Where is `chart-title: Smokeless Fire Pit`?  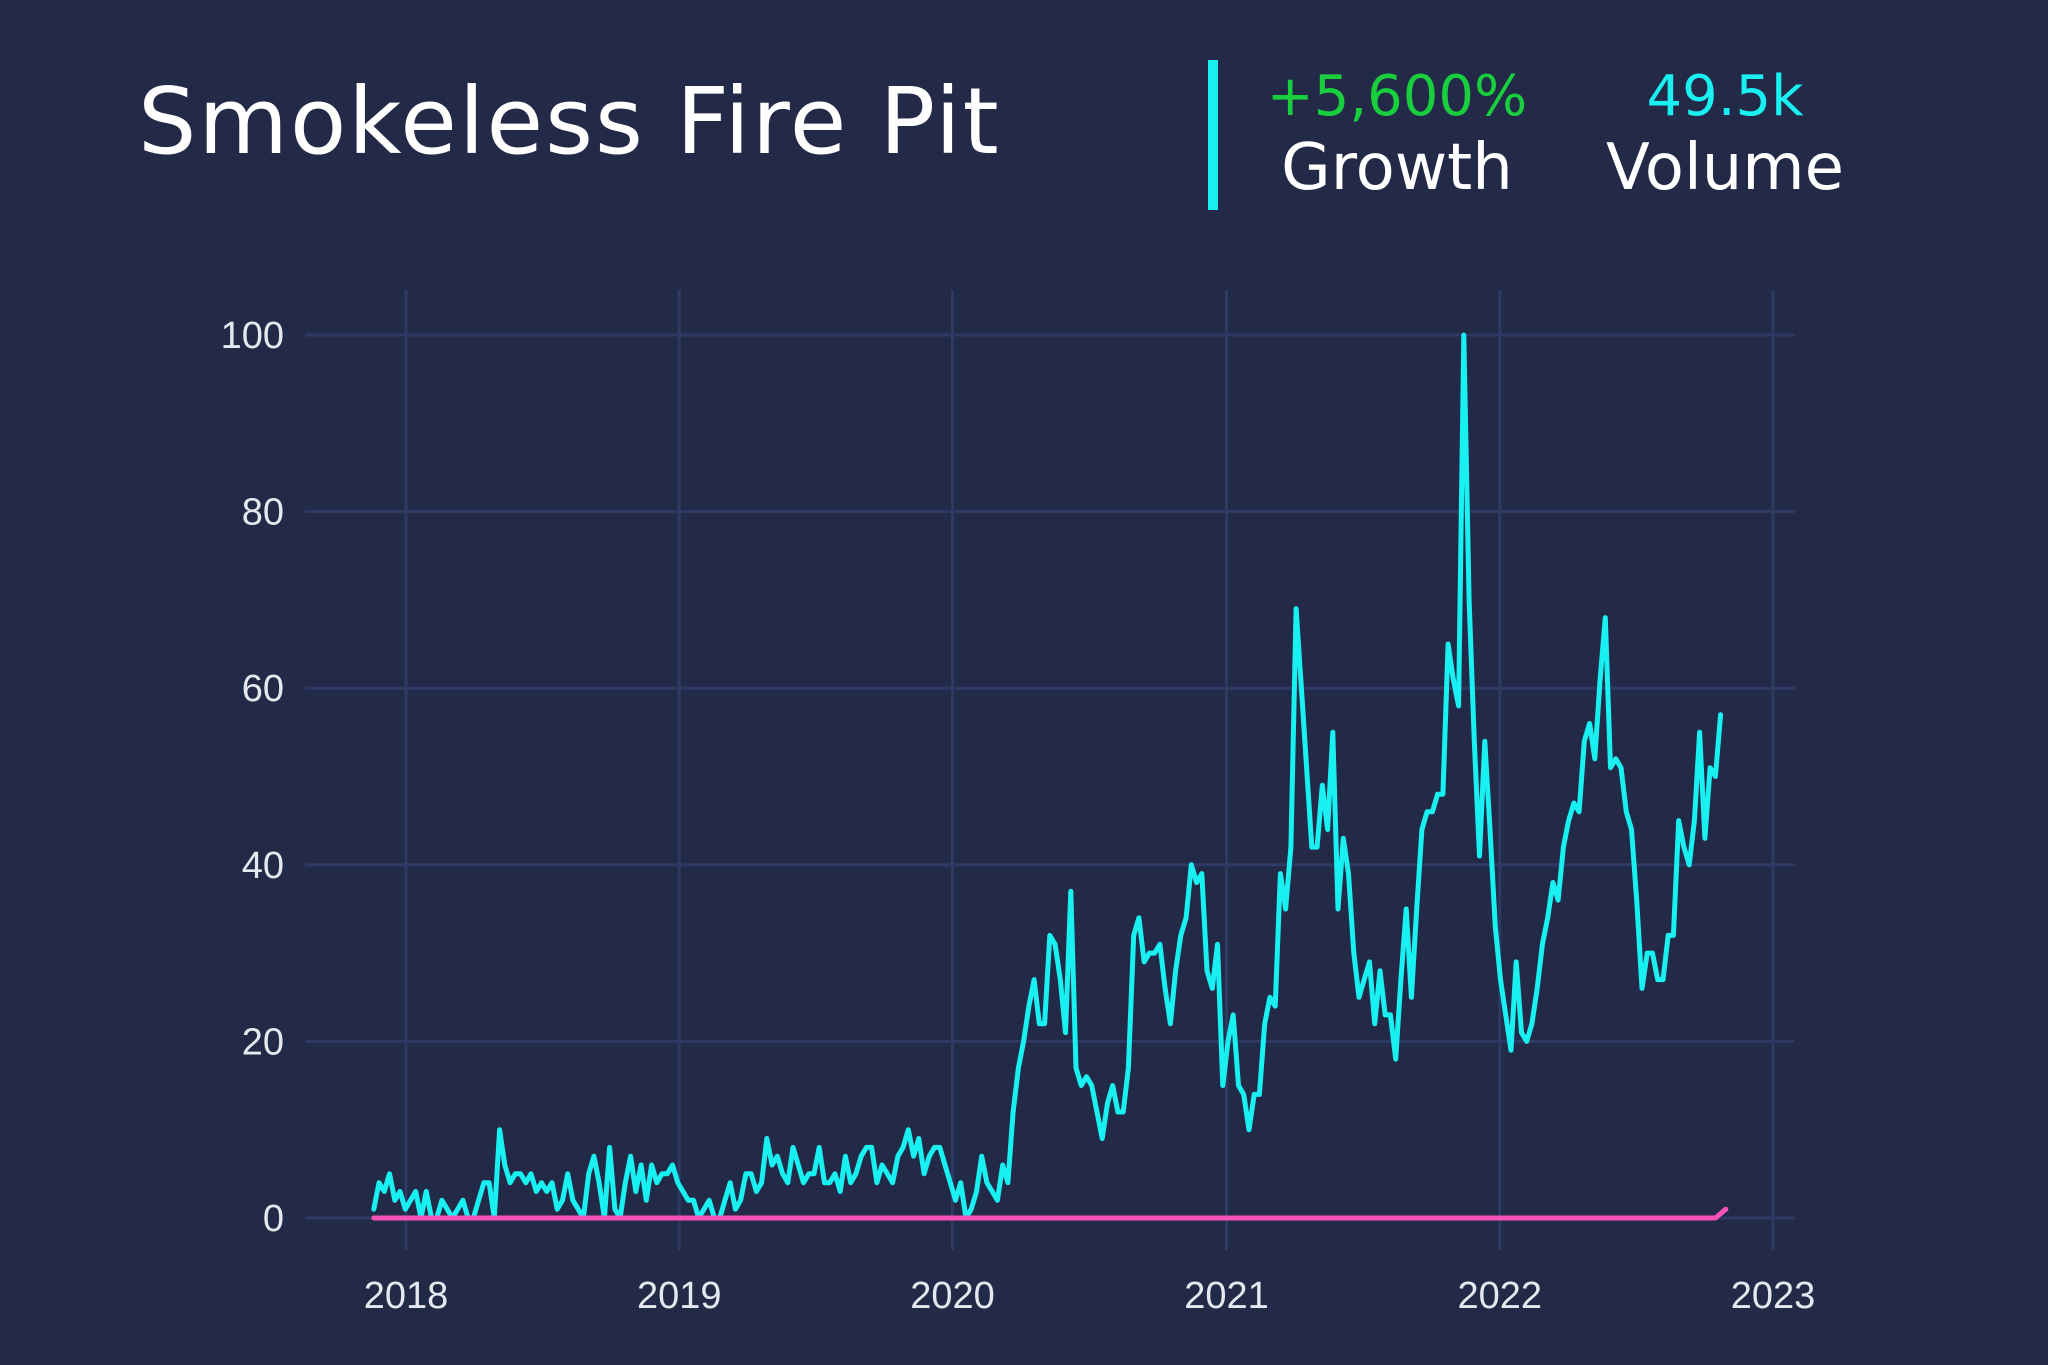
chart-title: Smokeless Fire Pit is located at coordinates (569, 121).